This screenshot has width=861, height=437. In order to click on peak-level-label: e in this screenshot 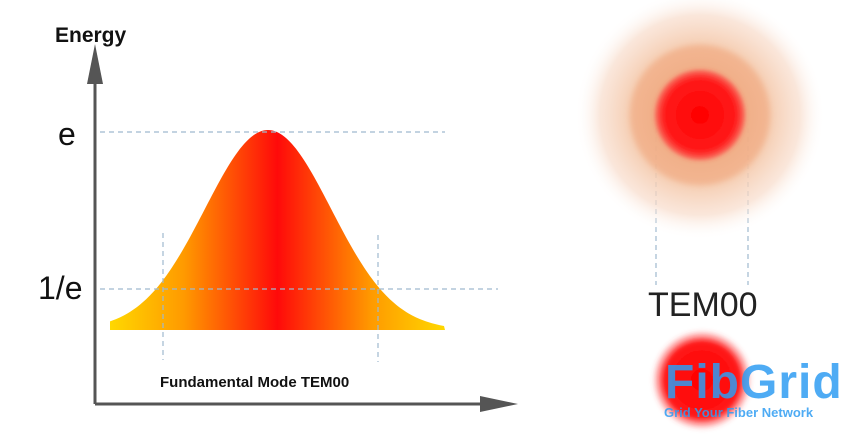, I will do `click(67, 134)`.